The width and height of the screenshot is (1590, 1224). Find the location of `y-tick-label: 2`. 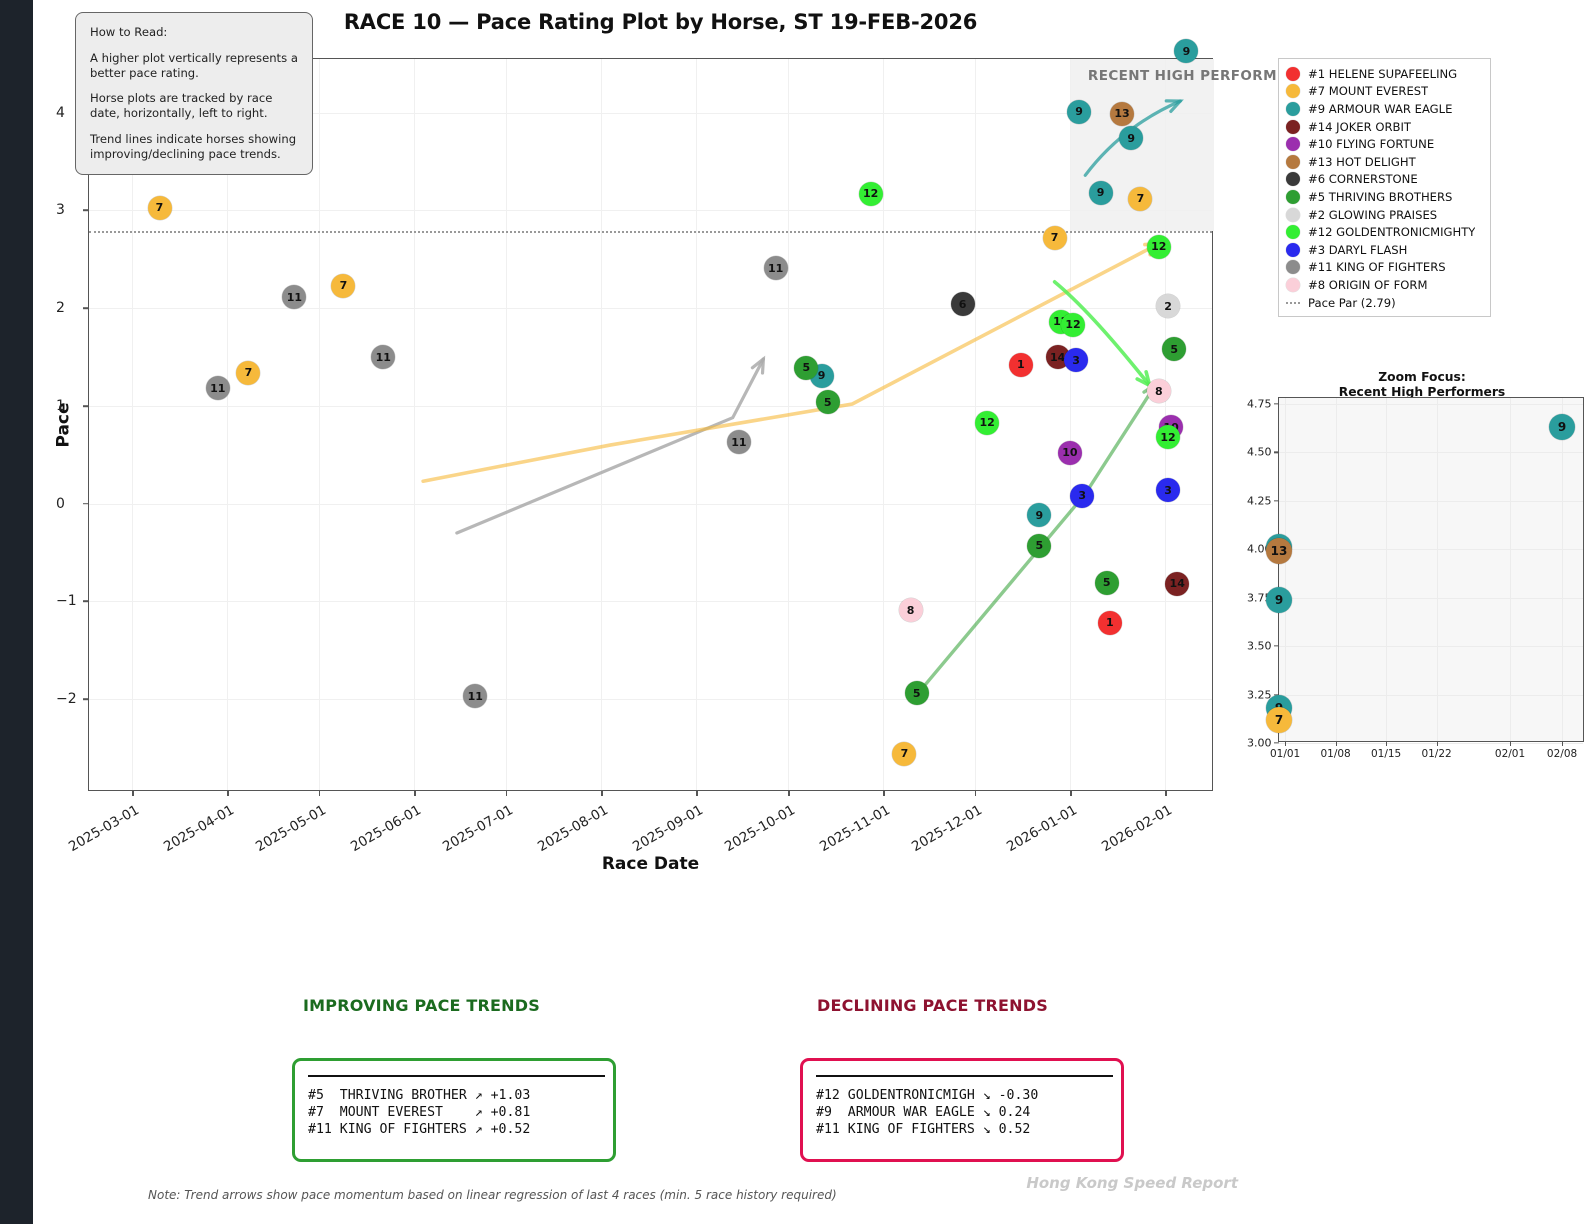

y-tick-label: 2 is located at coordinates (60, 308).